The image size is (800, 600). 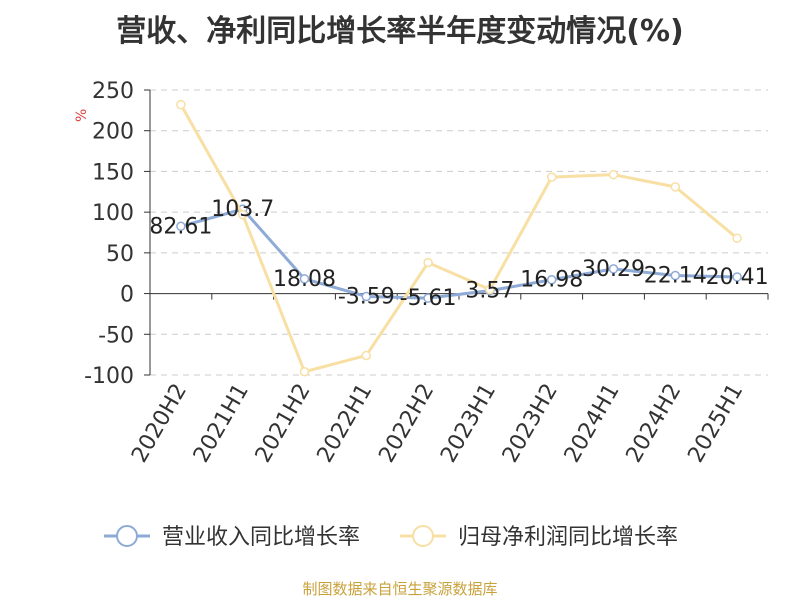 I want to click on y-tick-label: 200, so click(x=113, y=132).